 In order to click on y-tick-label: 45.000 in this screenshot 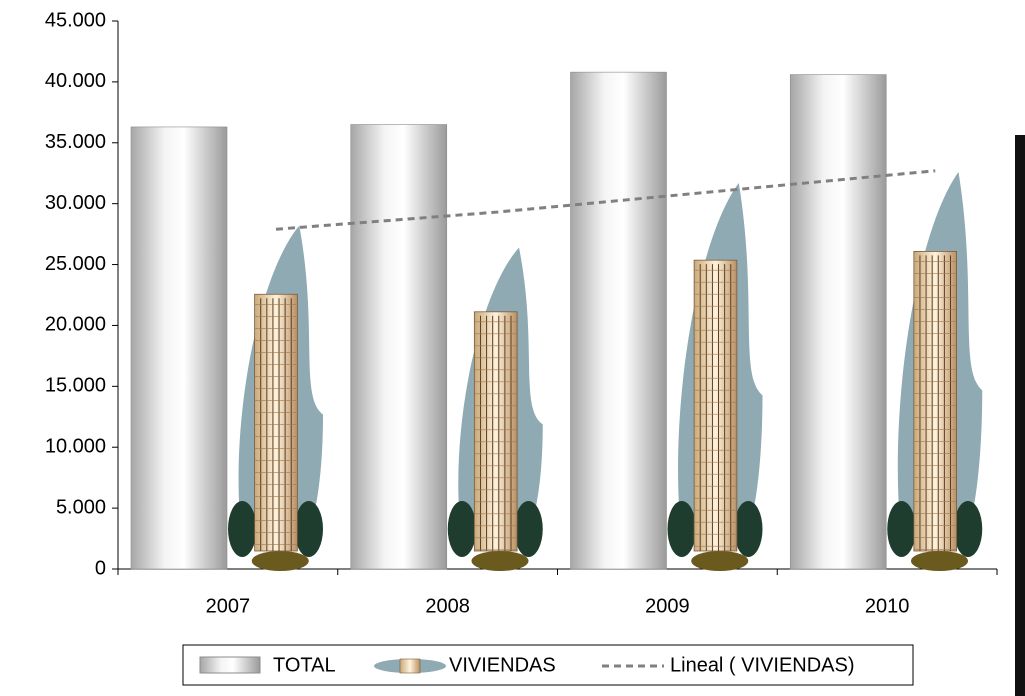, I will do `click(75, 20)`.